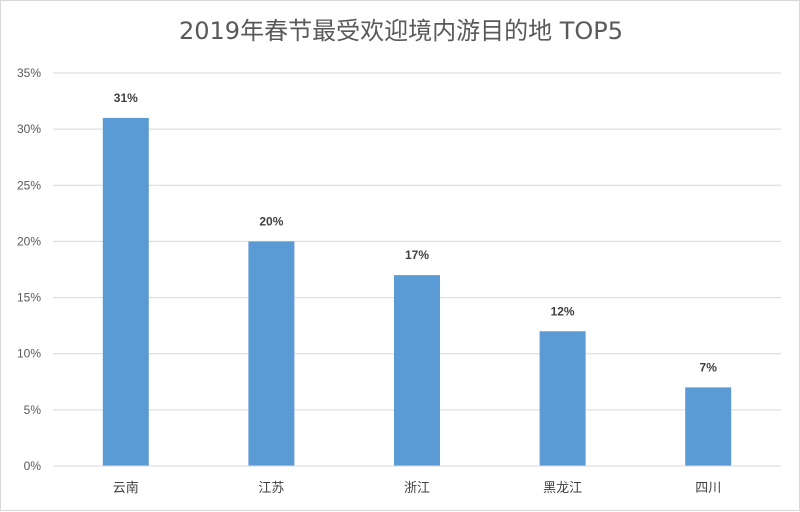 The height and width of the screenshot is (512, 800). Describe the element at coordinates (563, 311) in the screenshot. I see `data-label: 12%` at that location.